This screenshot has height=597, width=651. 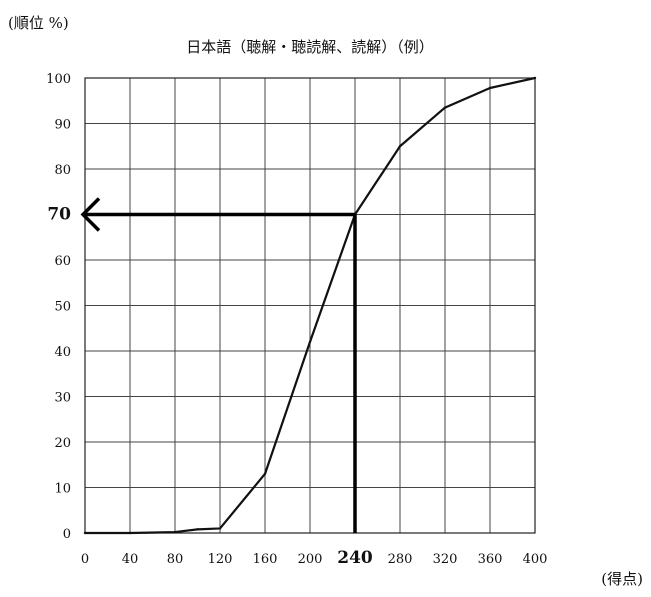 What do you see at coordinates (220, 559) in the screenshot?
I see `x-tick-label-3: 120` at bounding box center [220, 559].